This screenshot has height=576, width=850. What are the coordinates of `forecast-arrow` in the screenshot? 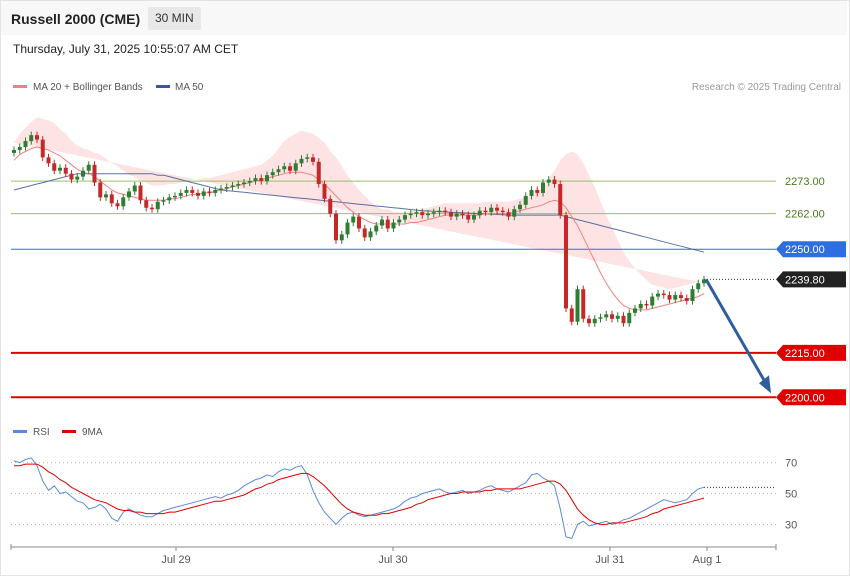 It's located at (737, 336).